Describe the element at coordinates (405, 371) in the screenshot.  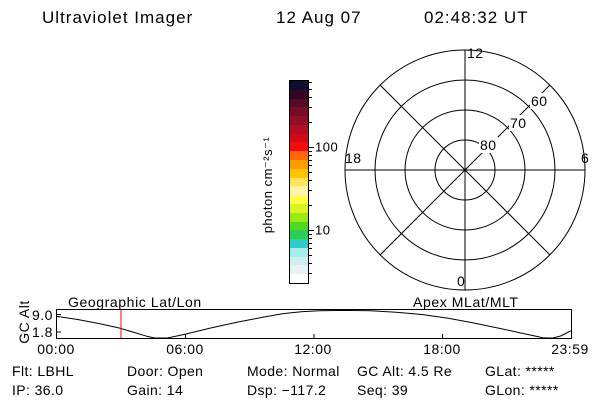
I see `status-field-gc-alt: GC Alt: 4.5 Re` at that location.